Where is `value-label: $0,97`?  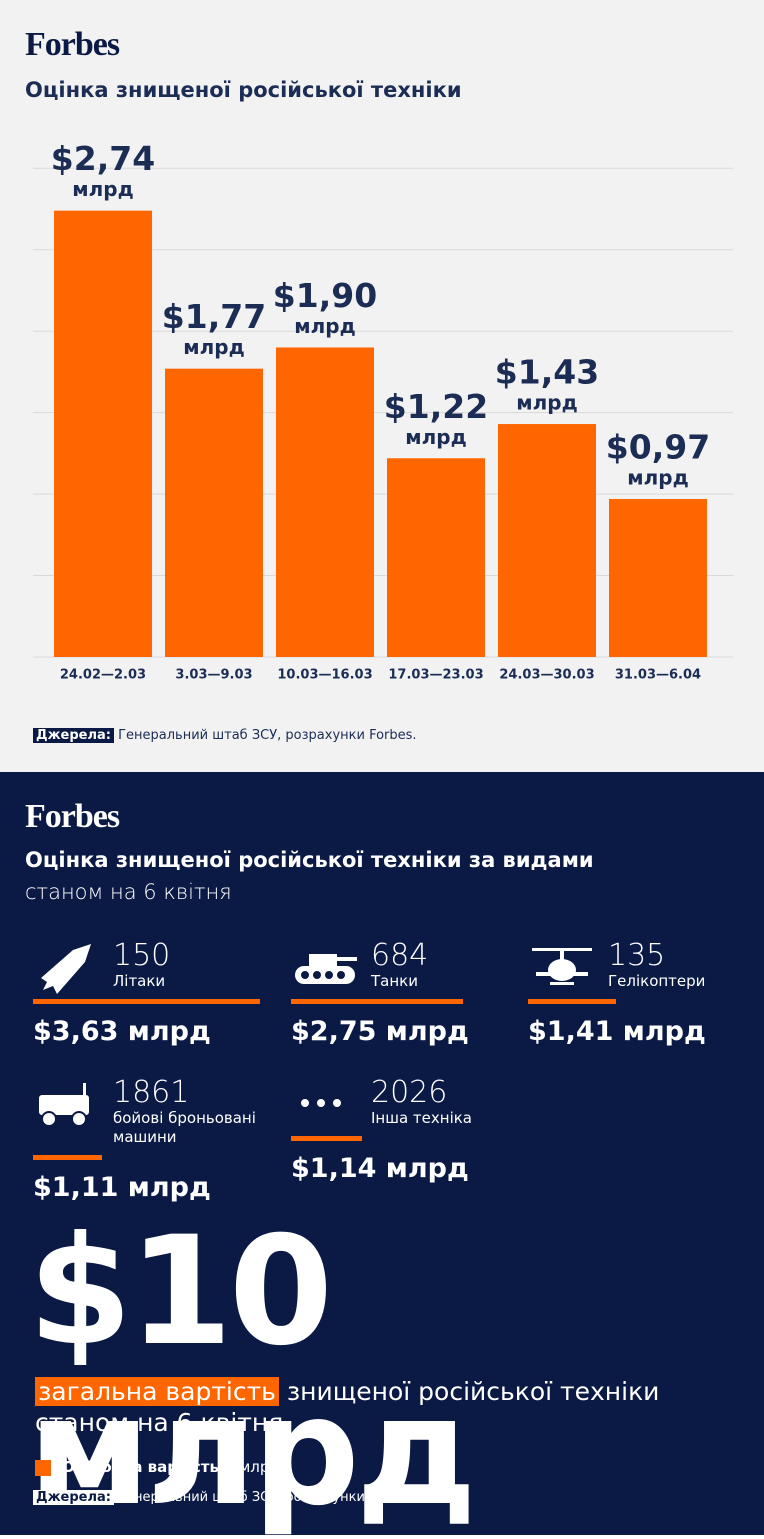 value-label: $0,97 is located at coordinates (658, 446).